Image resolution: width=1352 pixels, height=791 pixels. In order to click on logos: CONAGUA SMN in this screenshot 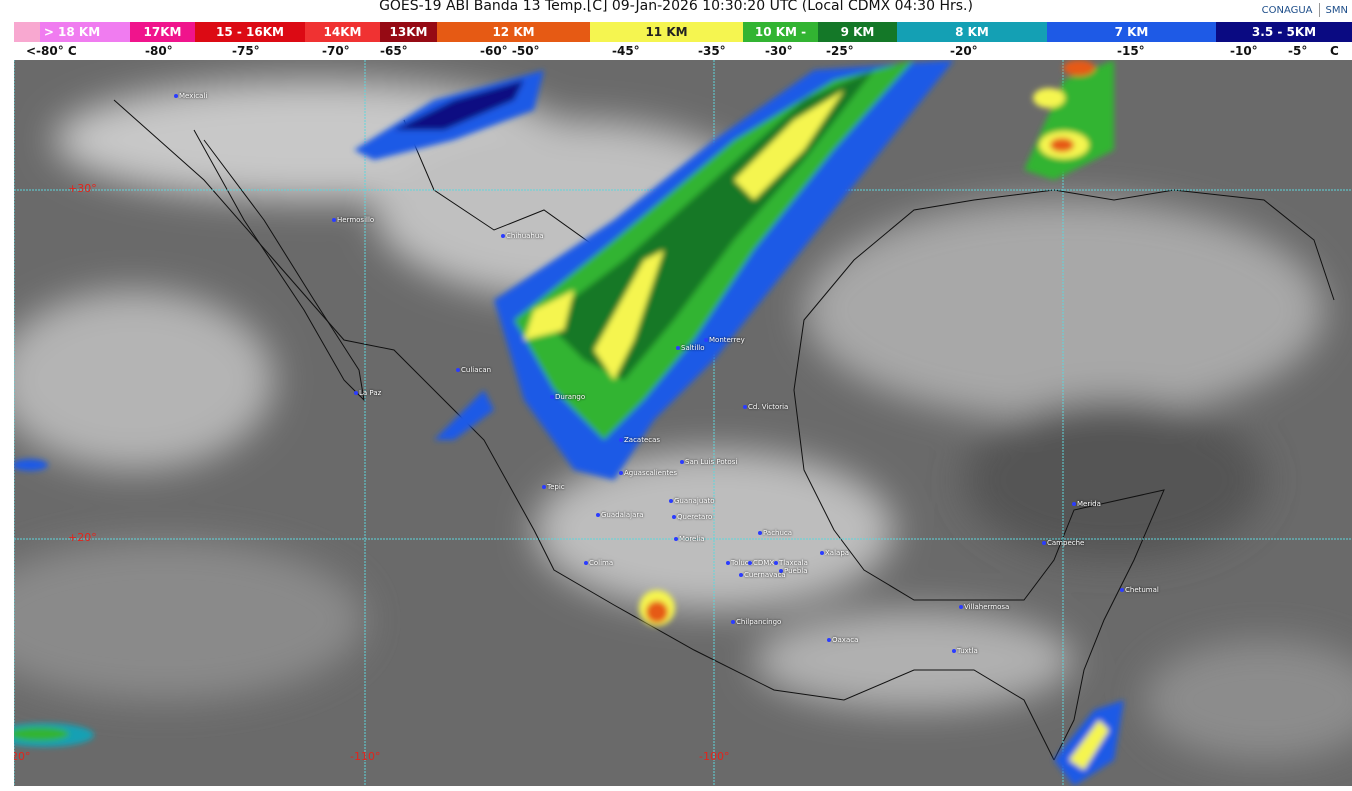, I will do `click(1305, 10)`.